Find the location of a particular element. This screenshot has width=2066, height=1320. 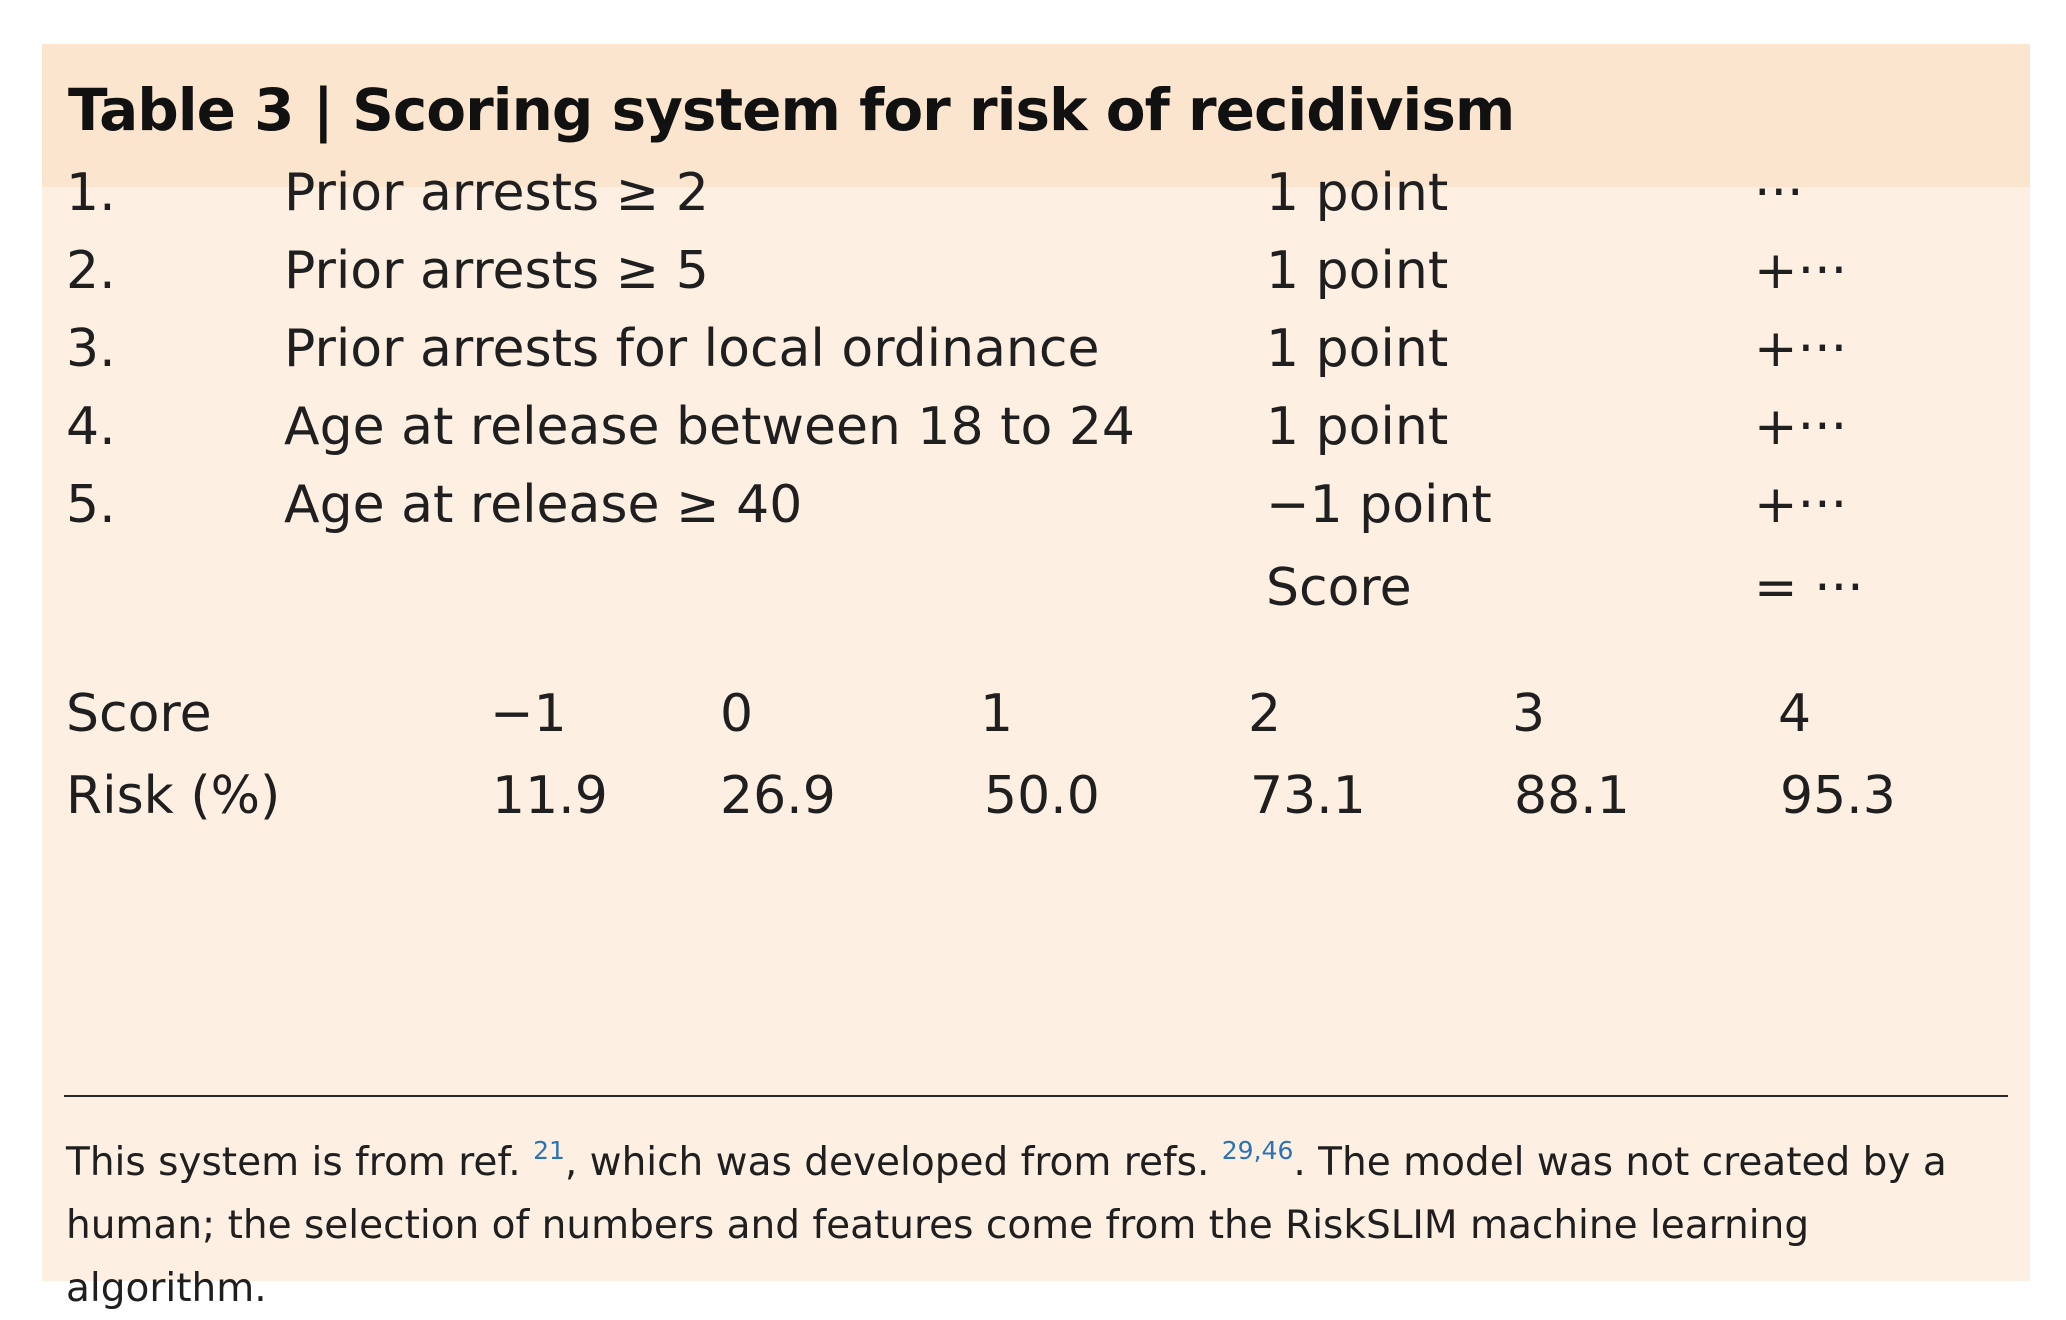

score-value: 0 is located at coordinates (737, 714).